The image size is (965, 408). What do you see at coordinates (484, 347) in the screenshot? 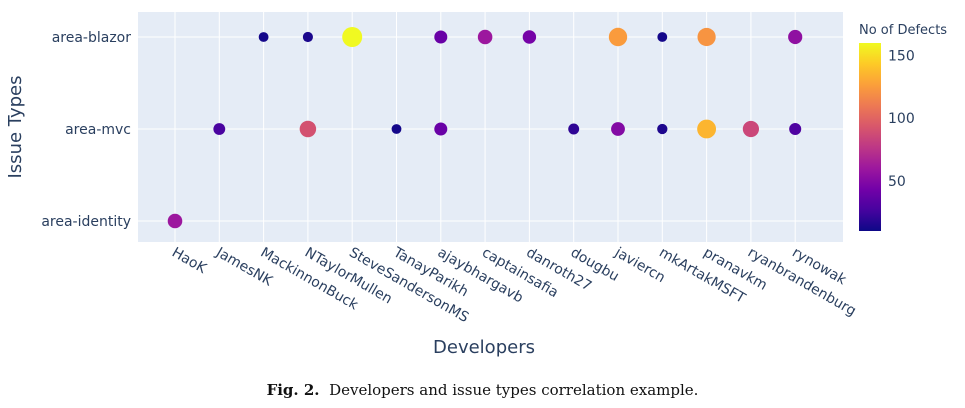
I see `x-axis-title: Developers` at bounding box center [484, 347].